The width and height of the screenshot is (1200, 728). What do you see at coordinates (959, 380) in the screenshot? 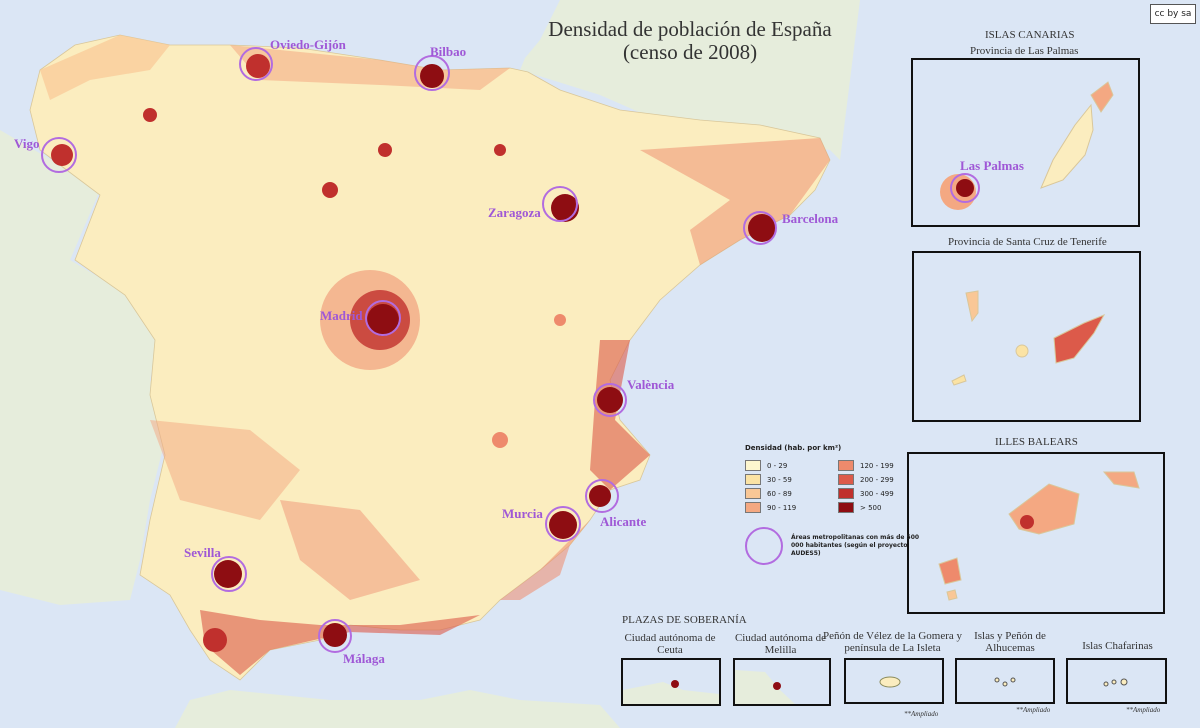
I see `el-hierro` at bounding box center [959, 380].